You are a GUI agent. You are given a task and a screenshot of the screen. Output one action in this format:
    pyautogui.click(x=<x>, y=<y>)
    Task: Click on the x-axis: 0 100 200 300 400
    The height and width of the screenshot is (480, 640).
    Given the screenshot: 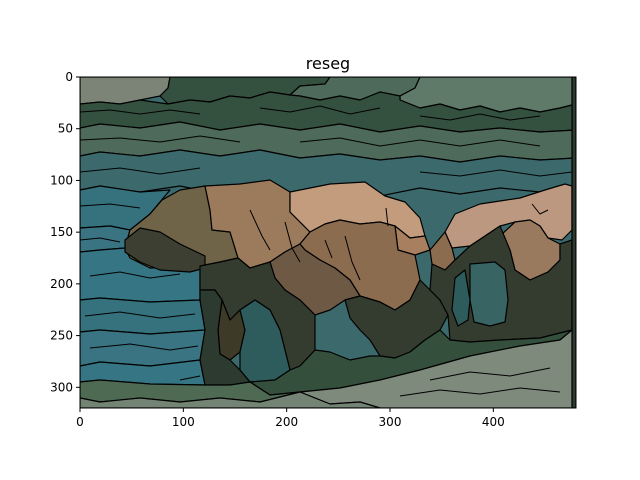 What is the action you would take?
    pyautogui.click(x=290, y=418)
    